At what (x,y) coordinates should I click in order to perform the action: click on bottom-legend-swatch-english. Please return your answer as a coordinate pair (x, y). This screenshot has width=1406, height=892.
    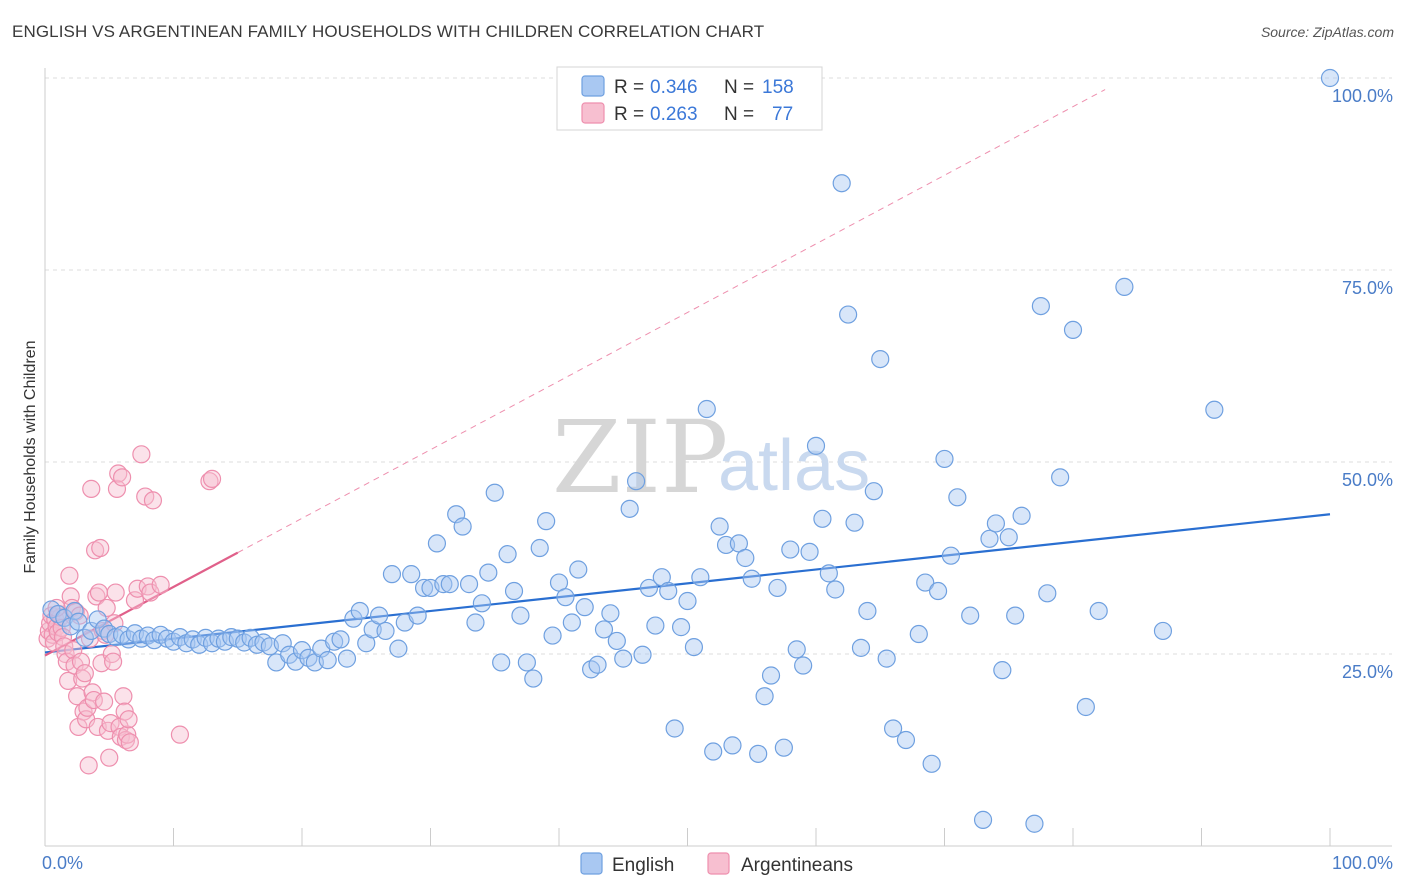
    Looking at the image, I should click on (591, 863).